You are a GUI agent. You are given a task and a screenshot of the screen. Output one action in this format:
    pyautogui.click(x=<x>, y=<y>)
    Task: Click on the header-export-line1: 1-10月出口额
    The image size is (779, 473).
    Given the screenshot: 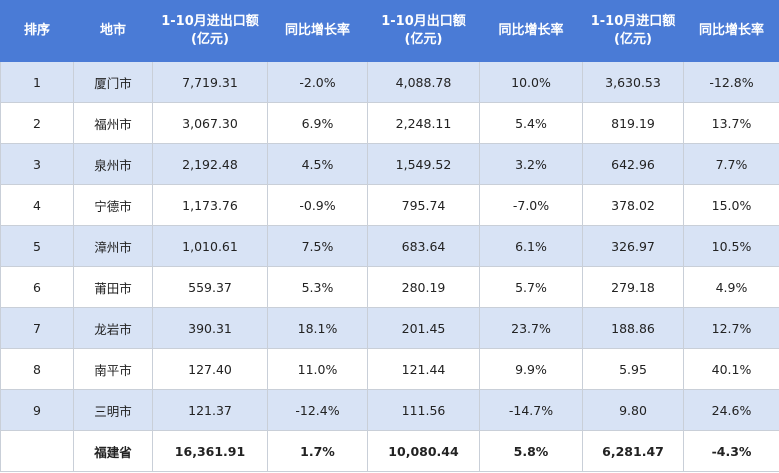 What is the action you would take?
    pyautogui.click(x=423, y=21)
    